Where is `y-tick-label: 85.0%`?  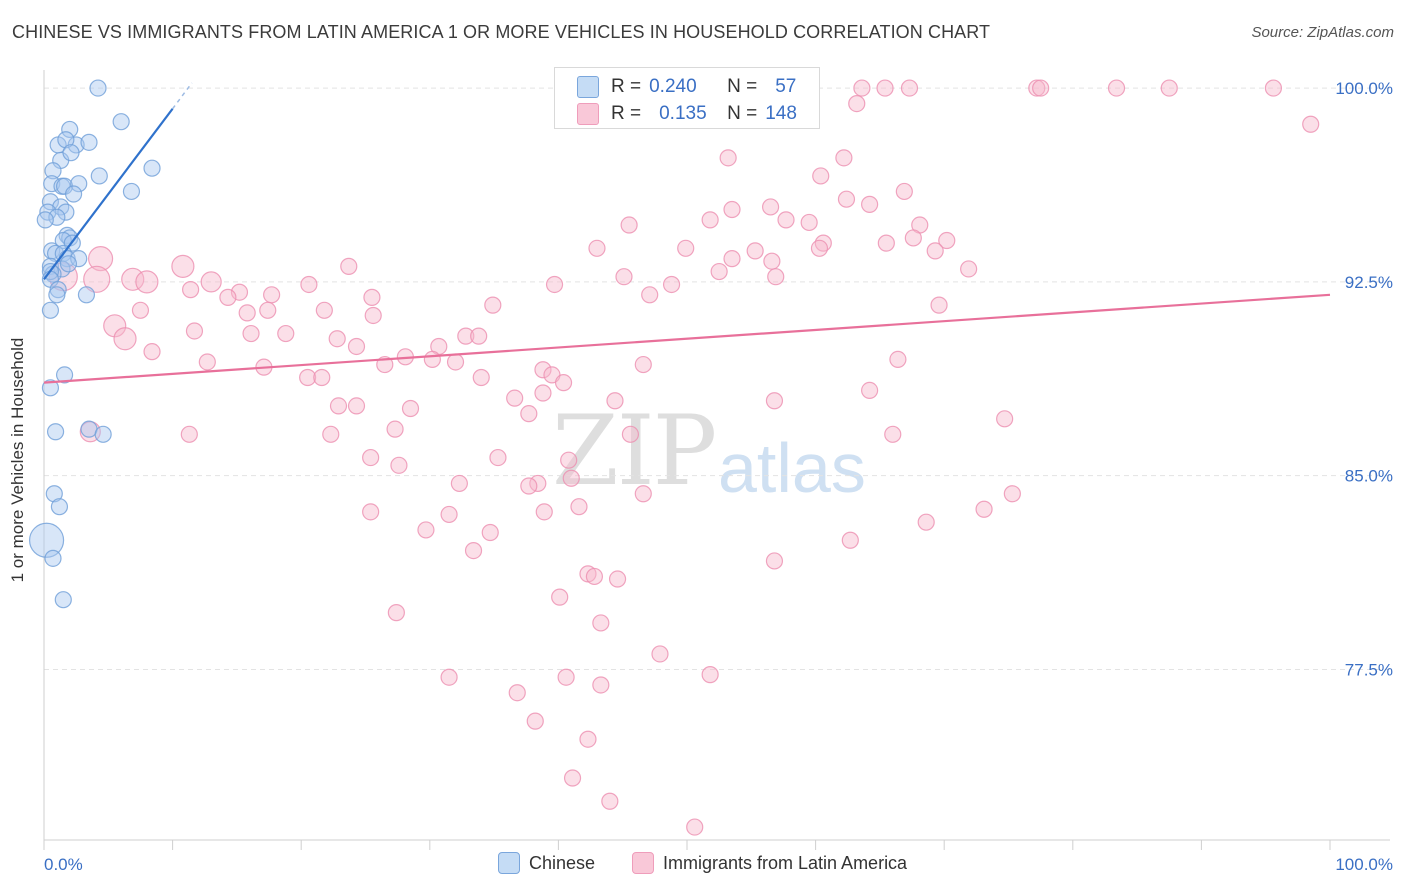 y-tick-label: 85.0% is located at coordinates (1369, 476).